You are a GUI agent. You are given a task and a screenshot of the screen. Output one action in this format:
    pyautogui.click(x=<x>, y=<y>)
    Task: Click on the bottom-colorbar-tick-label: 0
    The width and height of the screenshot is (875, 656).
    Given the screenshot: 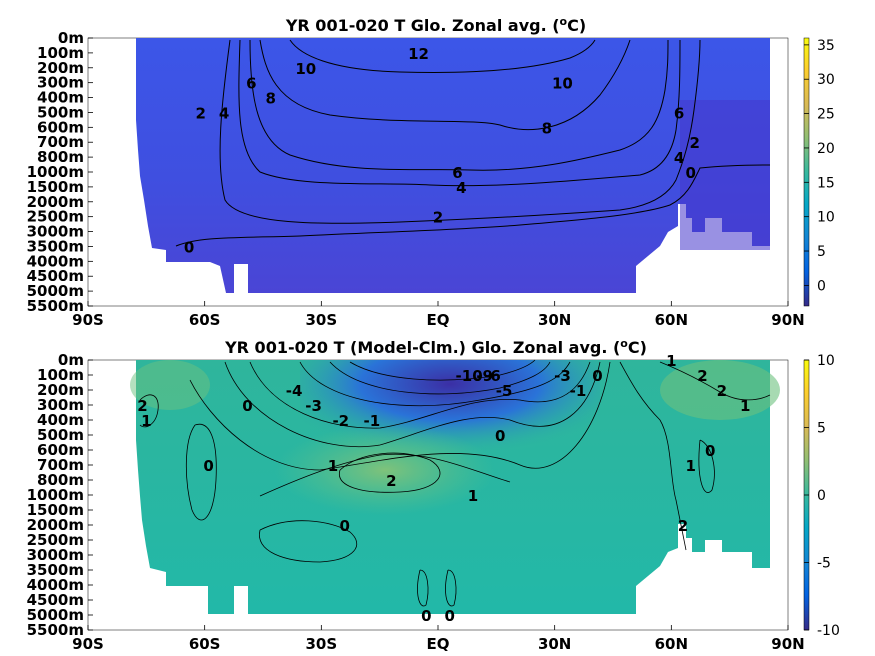 What is the action you would take?
    pyautogui.click(x=821, y=496)
    